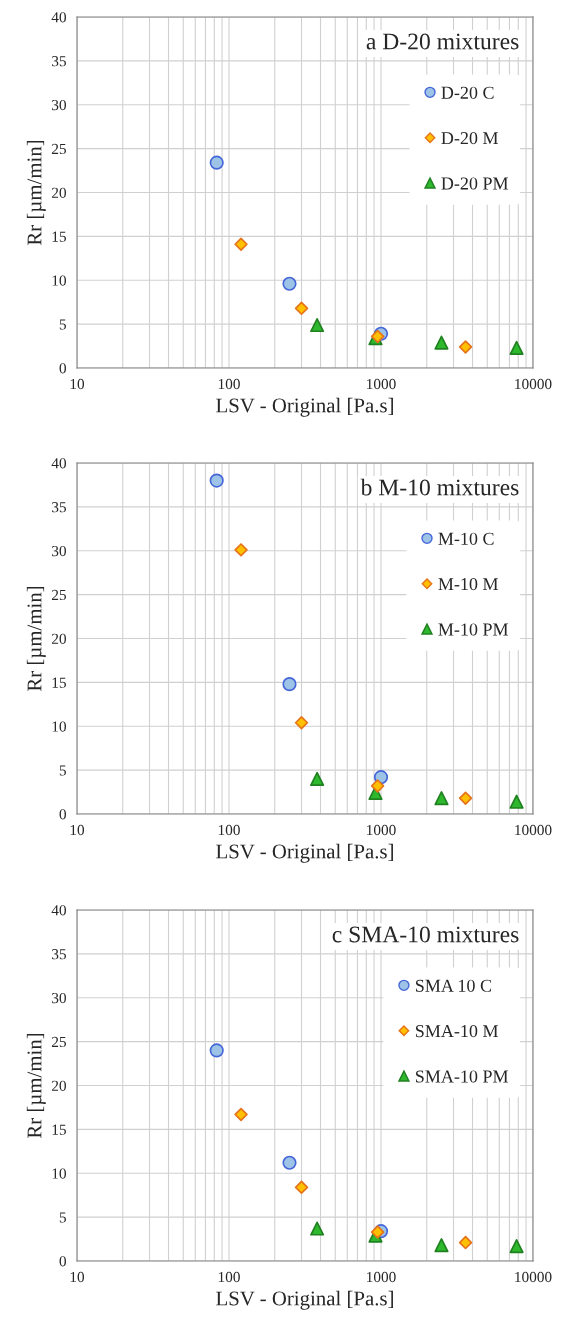  What do you see at coordinates (439, 487) in the screenshot?
I see `text: b M-10 mixtures` at bounding box center [439, 487].